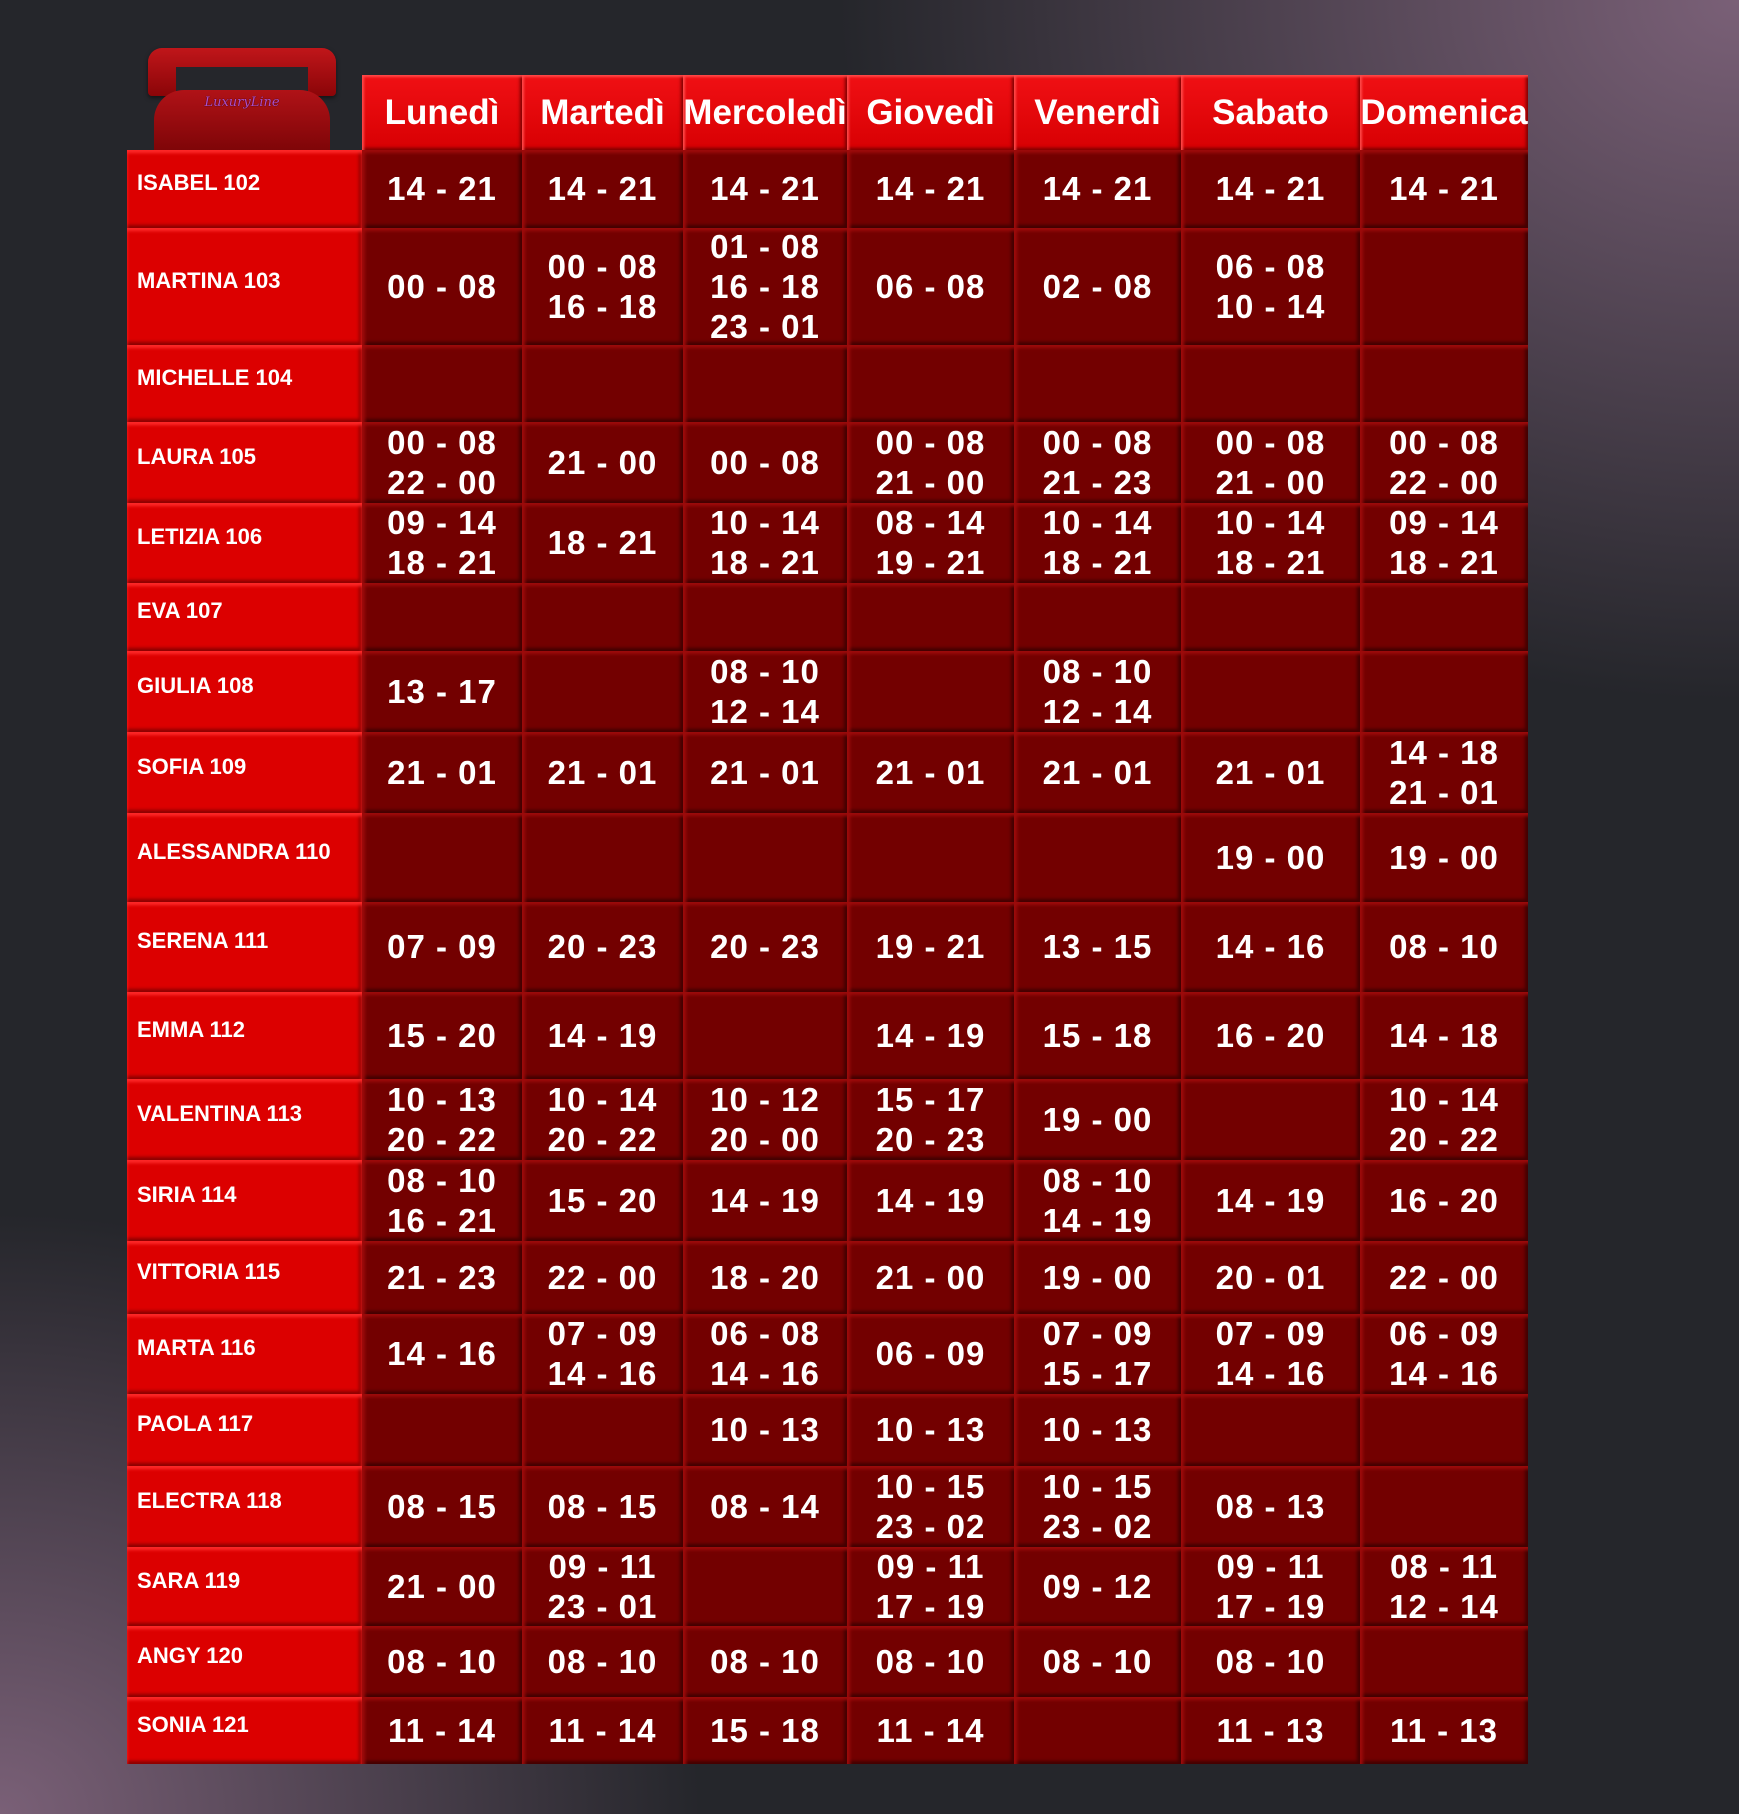 The height and width of the screenshot is (1814, 1739). What do you see at coordinates (442, 1586) in the screenshot?
I see `schedule-cell: 21 - 00` at bounding box center [442, 1586].